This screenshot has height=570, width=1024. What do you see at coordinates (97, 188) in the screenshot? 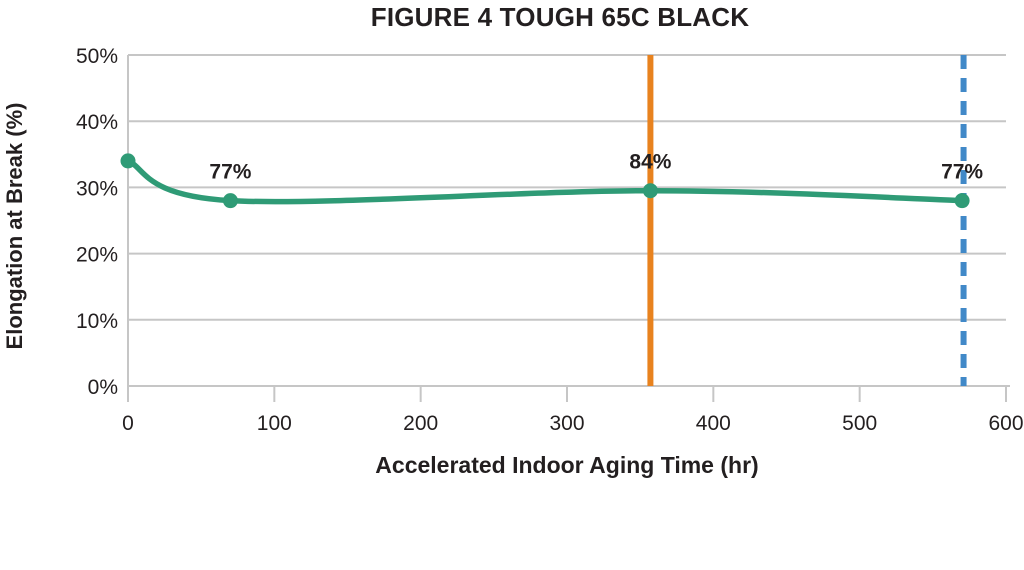
I see `y-tick-label: 30%` at bounding box center [97, 188].